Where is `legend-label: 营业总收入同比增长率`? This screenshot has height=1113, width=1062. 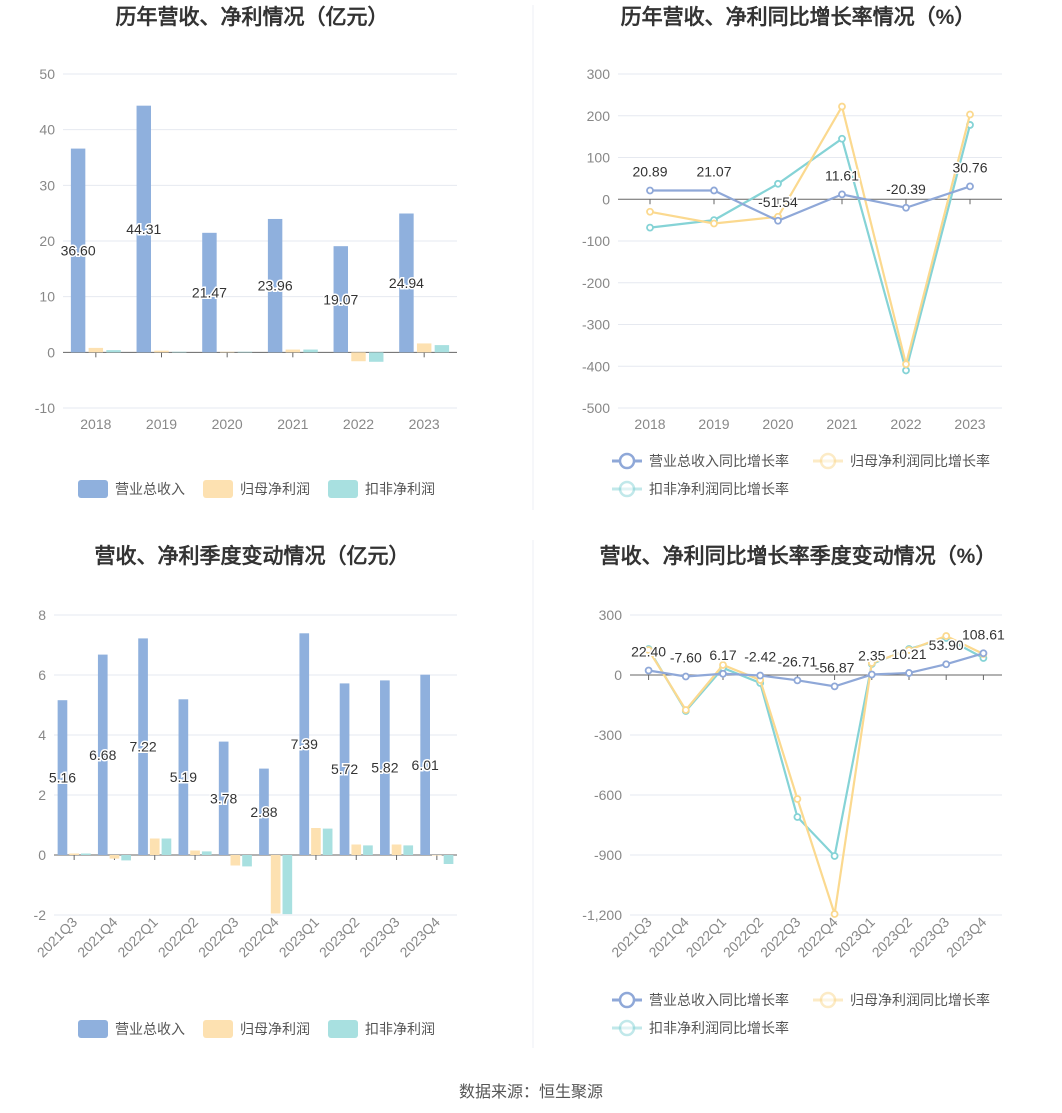
legend-label: 营业总收入同比增长率 is located at coordinates (719, 1000).